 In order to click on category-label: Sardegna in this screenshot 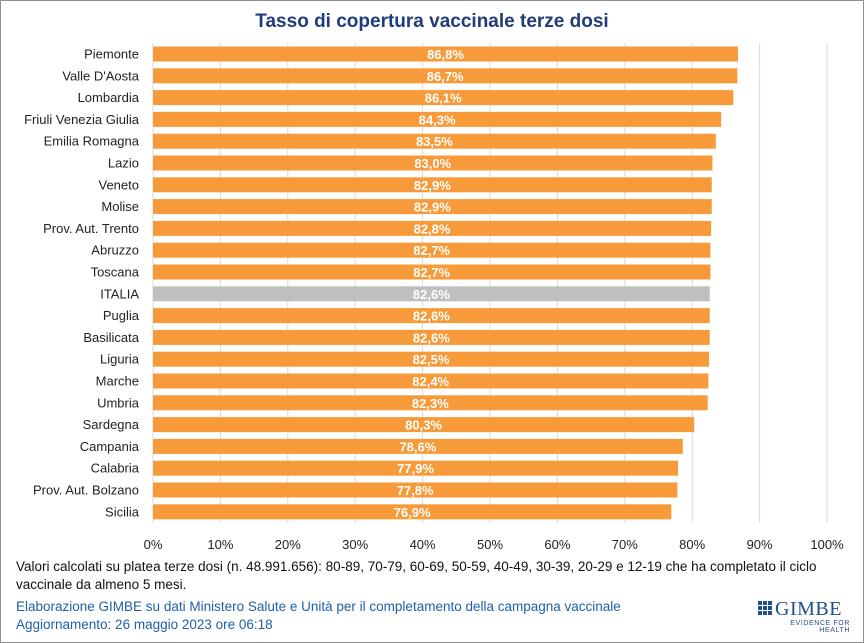, I will do `click(111, 424)`.